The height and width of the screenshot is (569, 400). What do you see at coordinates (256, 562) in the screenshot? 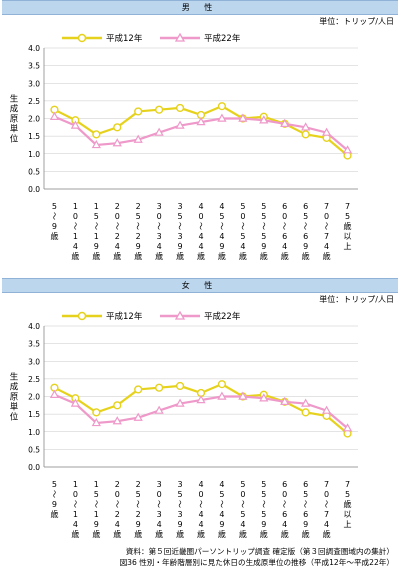
I see `figure-caption: 図36 性別・年齢階層別に見た休日の生成原単位の推移（平成12年〜平成22年）` at bounding box center [256, 562].